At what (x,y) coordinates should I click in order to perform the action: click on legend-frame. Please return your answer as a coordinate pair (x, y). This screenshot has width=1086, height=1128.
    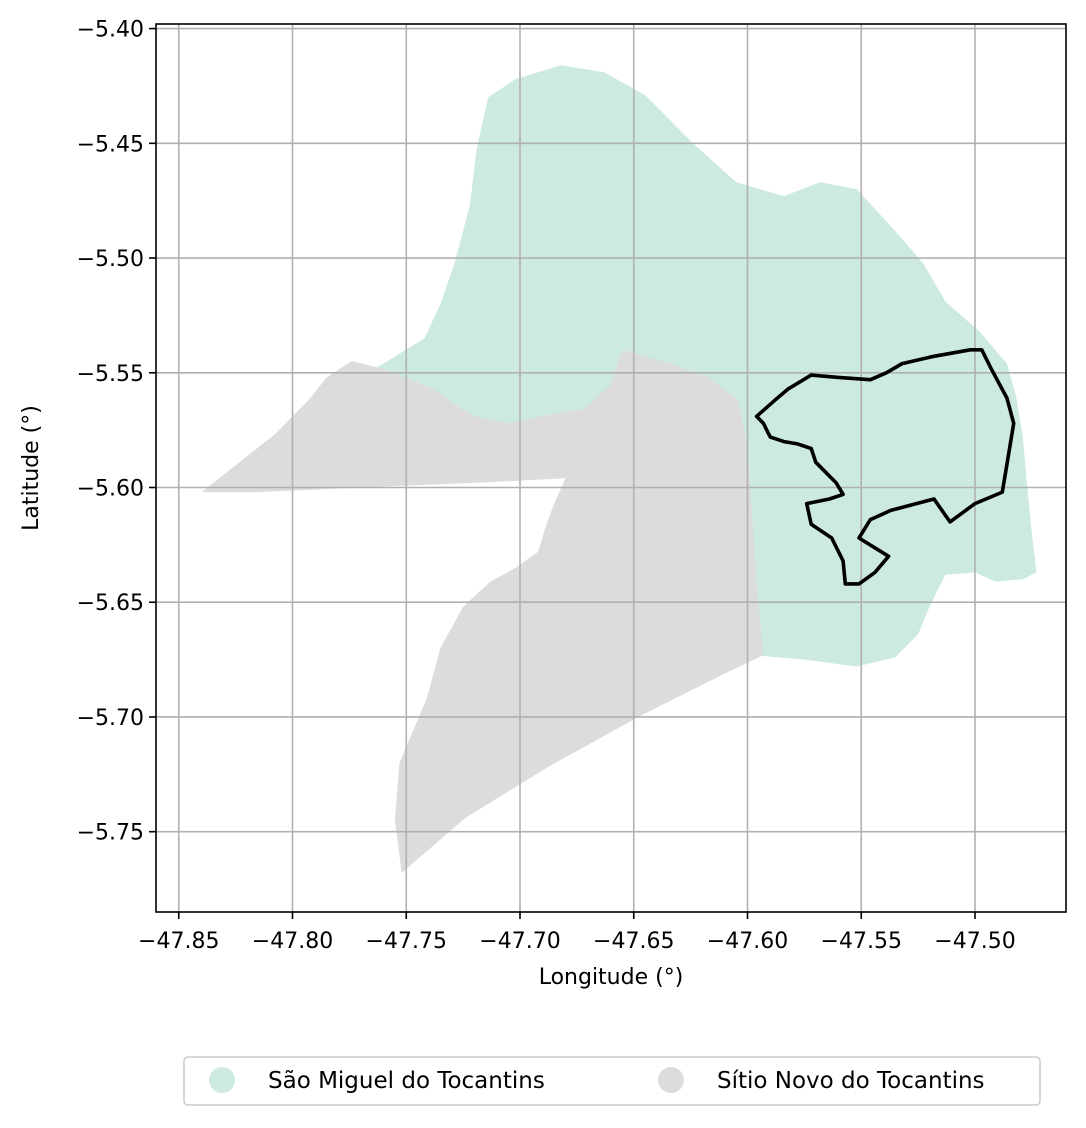
    Looking at the image, I should click on (612, 1081).